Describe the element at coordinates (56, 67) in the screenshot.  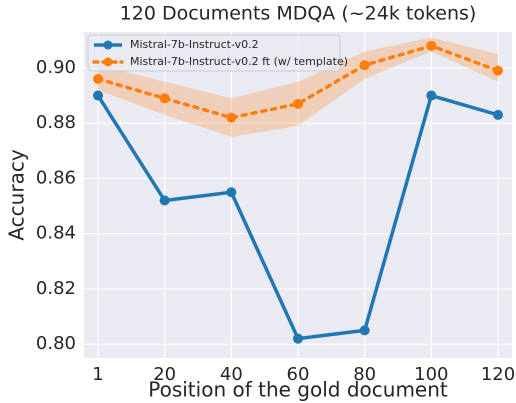
I see `y-tick-label: 0.90` at that location.